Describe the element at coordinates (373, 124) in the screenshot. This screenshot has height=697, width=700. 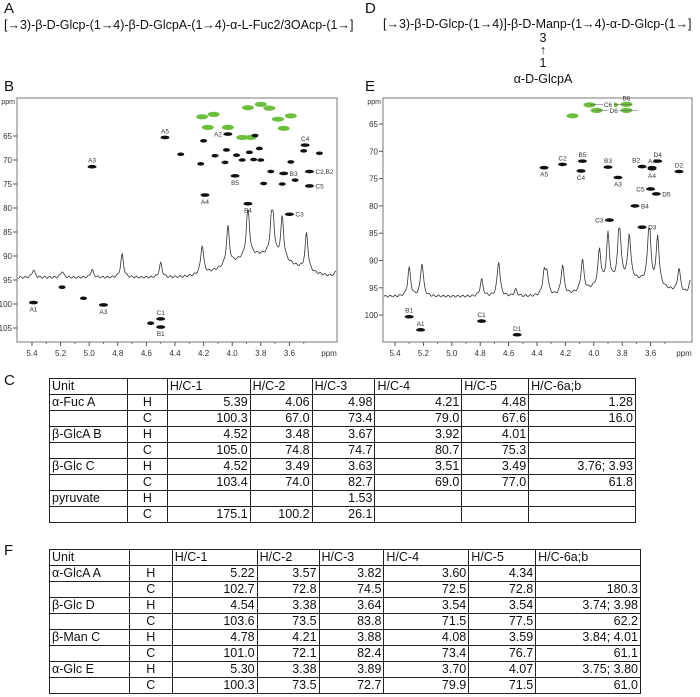
I see `y-tick-label: 65` at that location.